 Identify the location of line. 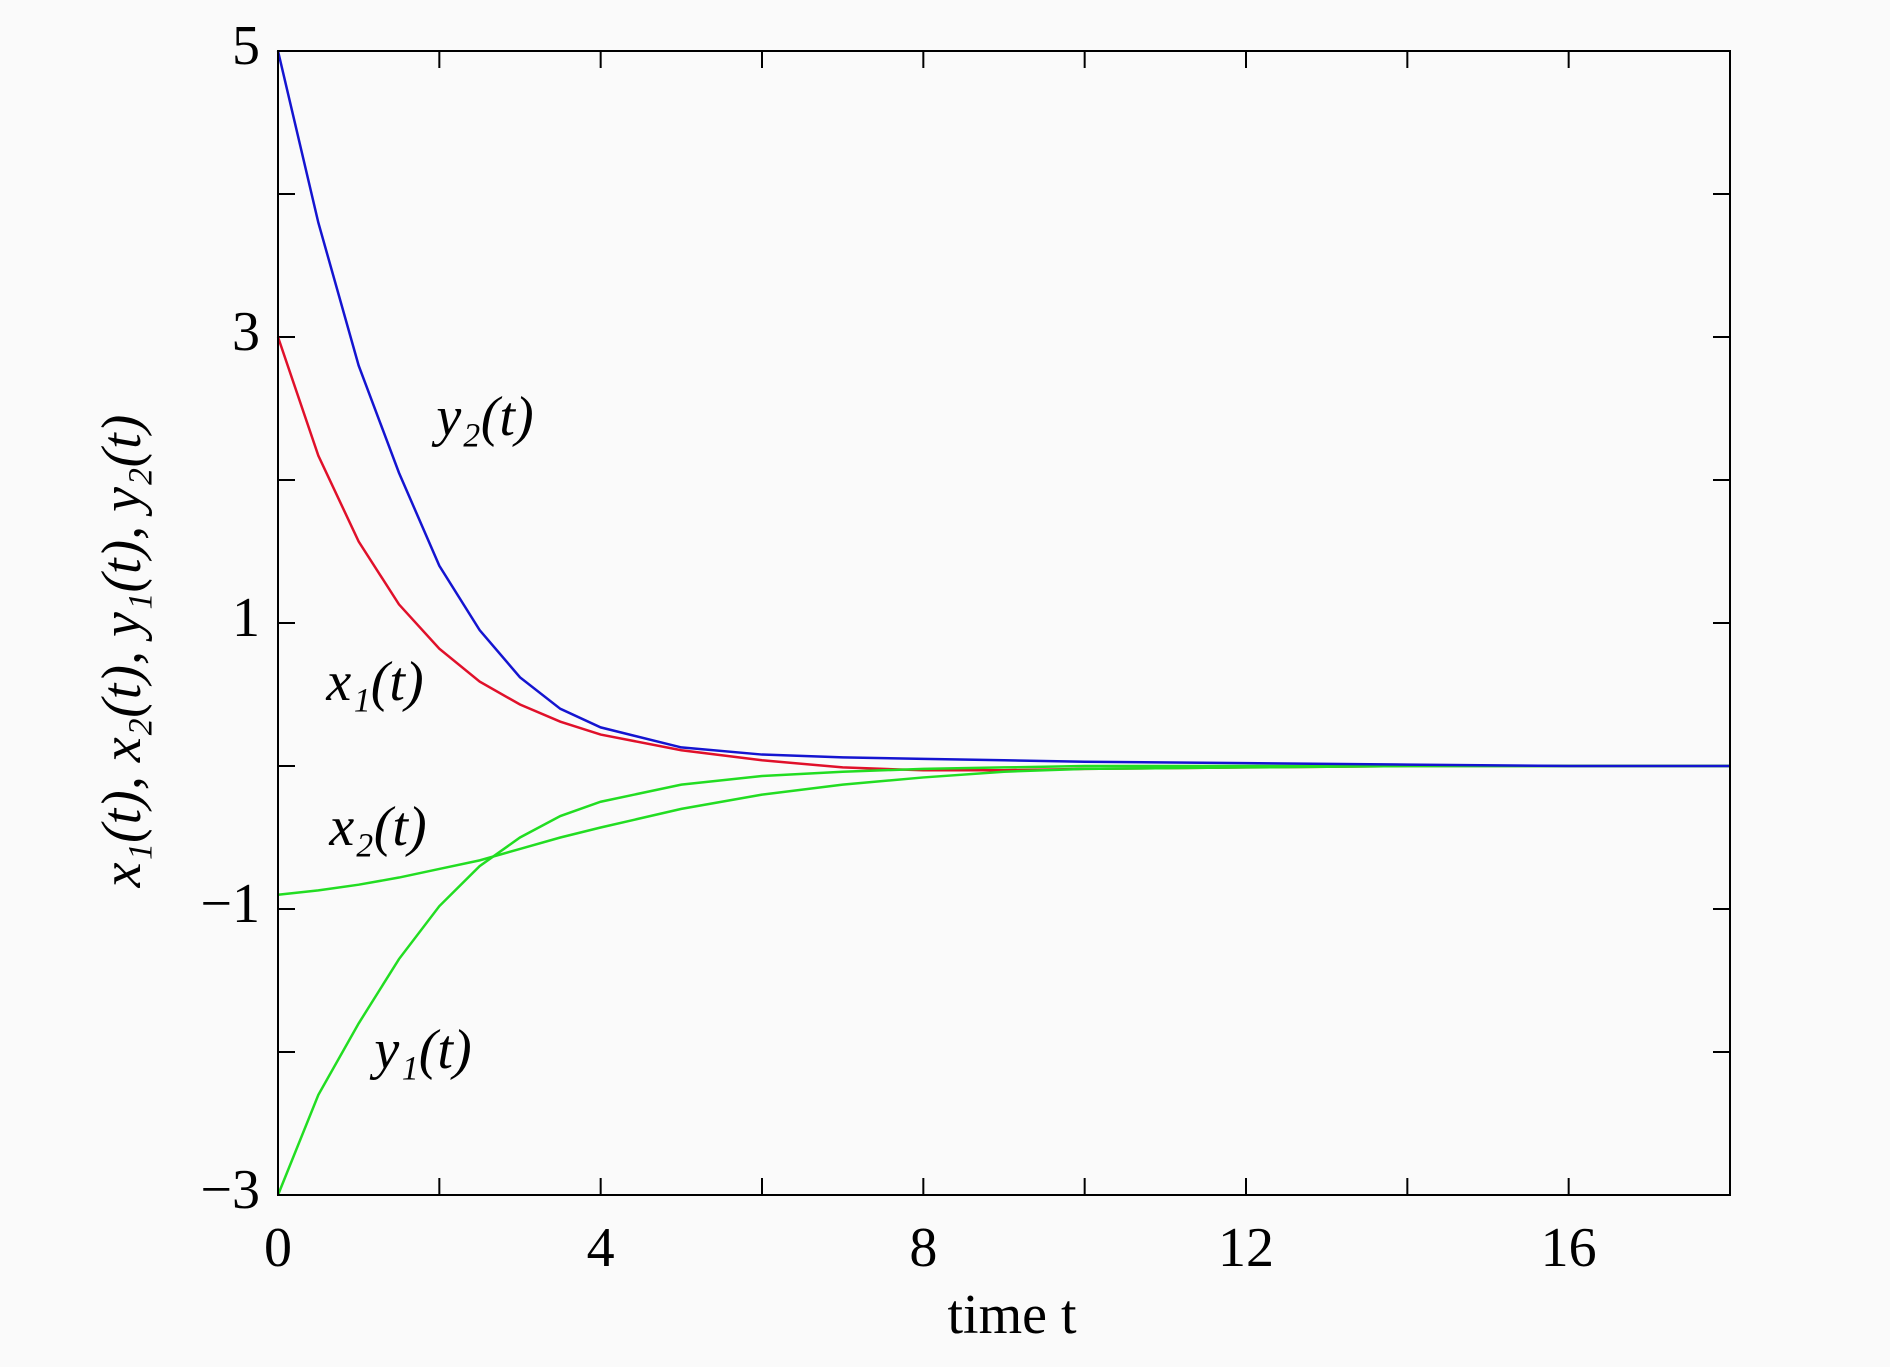
(1003, 830).